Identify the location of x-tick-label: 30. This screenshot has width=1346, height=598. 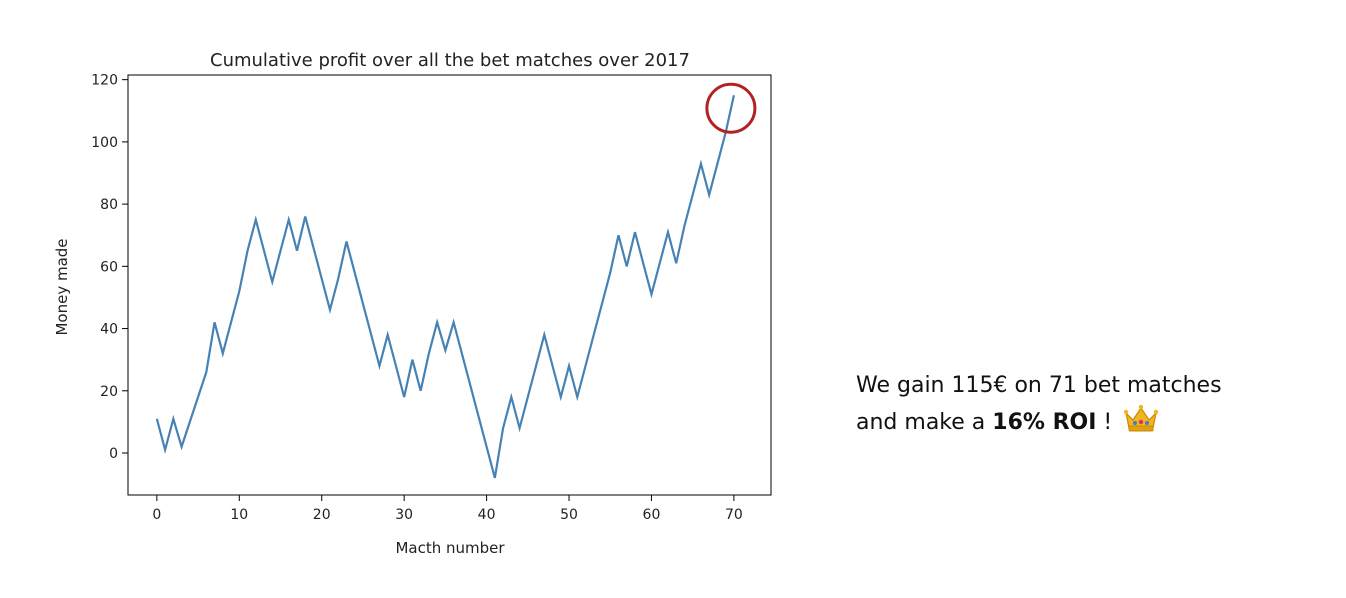
(404, 515).